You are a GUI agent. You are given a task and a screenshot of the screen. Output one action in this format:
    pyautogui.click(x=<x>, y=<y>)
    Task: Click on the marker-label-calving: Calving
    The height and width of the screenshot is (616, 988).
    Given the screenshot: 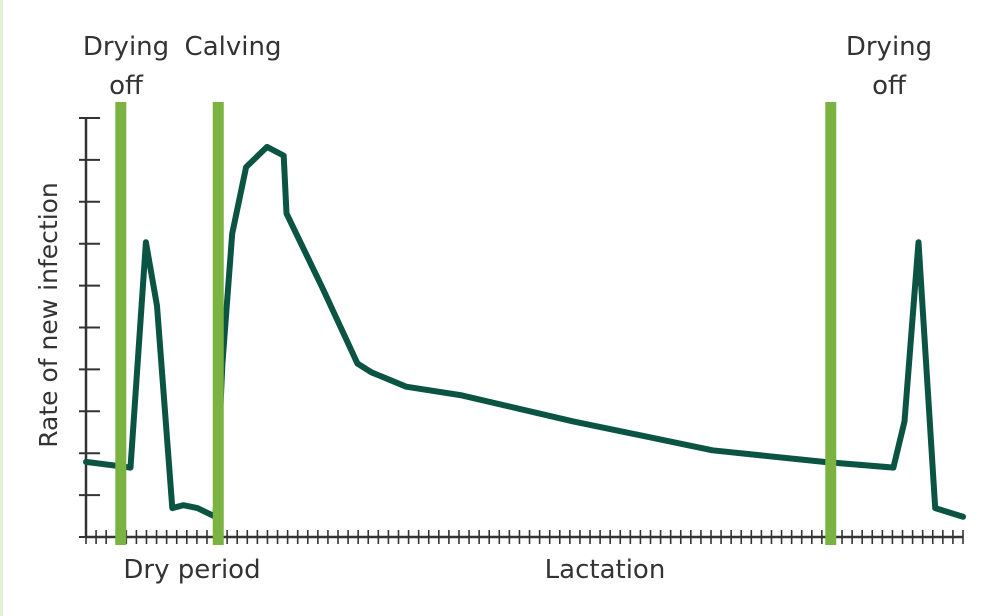 What is the action you would take?
    pyautogui.click(x=233, y=47)
    